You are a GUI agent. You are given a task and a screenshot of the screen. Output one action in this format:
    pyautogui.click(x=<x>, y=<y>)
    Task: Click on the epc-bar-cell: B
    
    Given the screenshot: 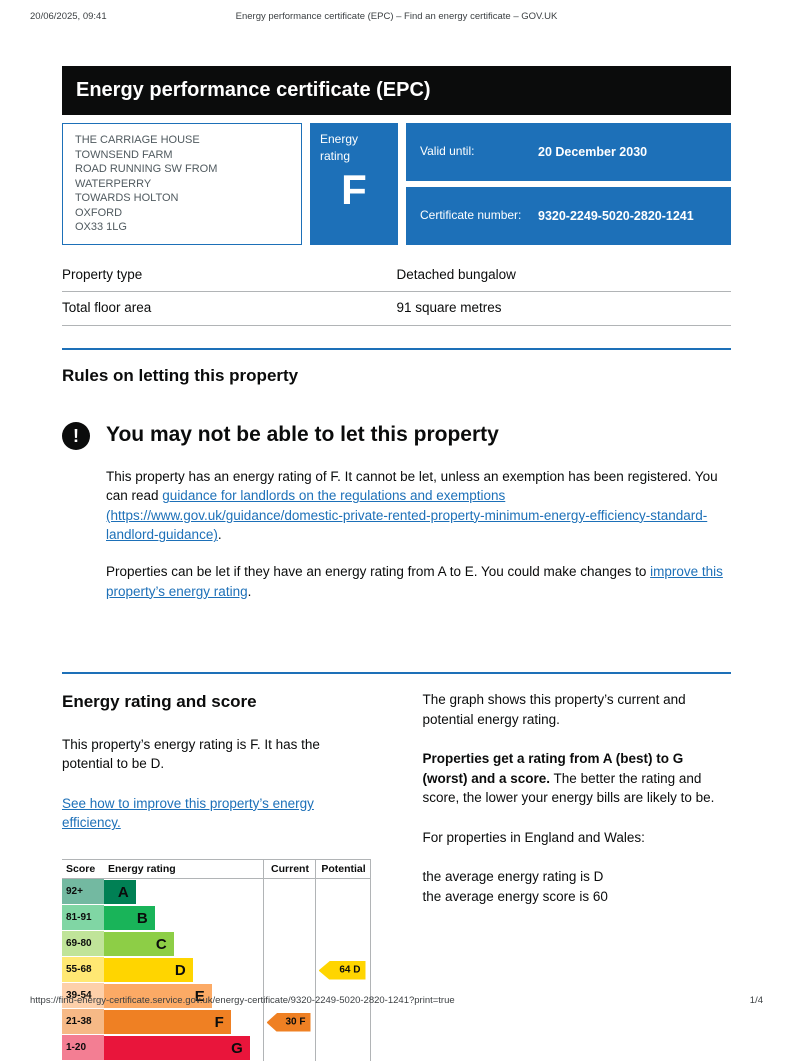 What is the action you would take?
    pyautogui.click(x=183, y=918)
    